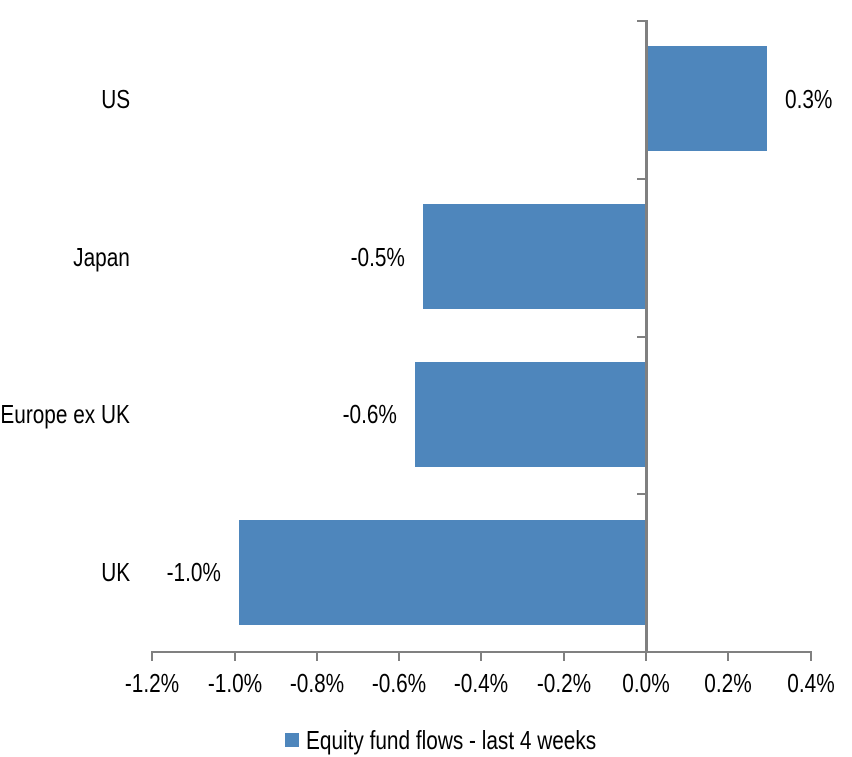 Image resolution: width=852 pixels, height=757 pixels. What do you see at coordinates (481, 683) in the screenshot?
I see `x-tick-label: -0.4%` at bounding box center [481, 683].